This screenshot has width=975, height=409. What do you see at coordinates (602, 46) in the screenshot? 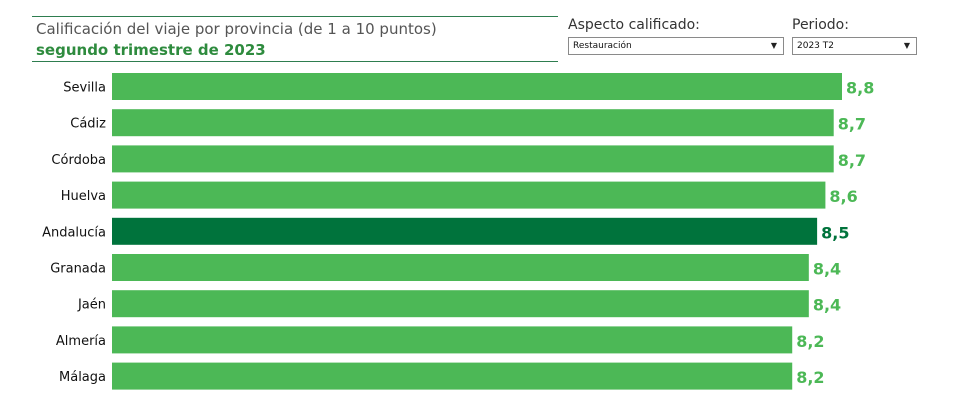
I see `aspect-select-value: Restauración` at bounding box center [602, 46].